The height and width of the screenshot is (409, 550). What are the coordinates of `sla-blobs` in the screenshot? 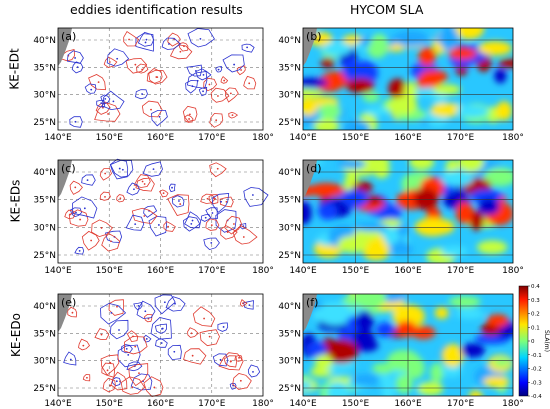 It's located at (408, 345).